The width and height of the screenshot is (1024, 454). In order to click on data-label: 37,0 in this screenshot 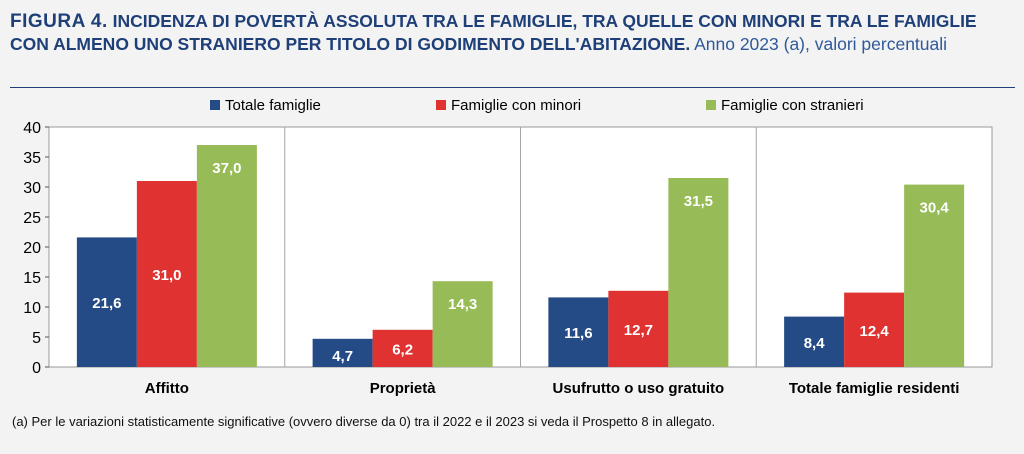, I will do `click(226, 168)`.